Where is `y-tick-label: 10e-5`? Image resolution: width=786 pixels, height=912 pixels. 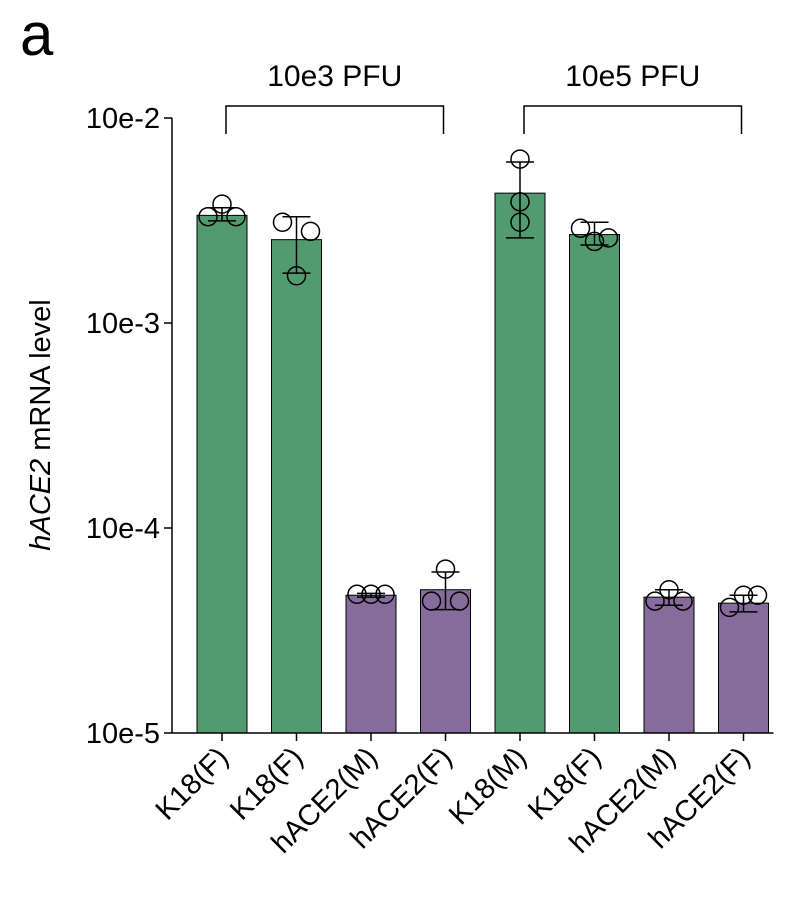 y-tick-label: 10e-5 is located at coordinates (123, 734).